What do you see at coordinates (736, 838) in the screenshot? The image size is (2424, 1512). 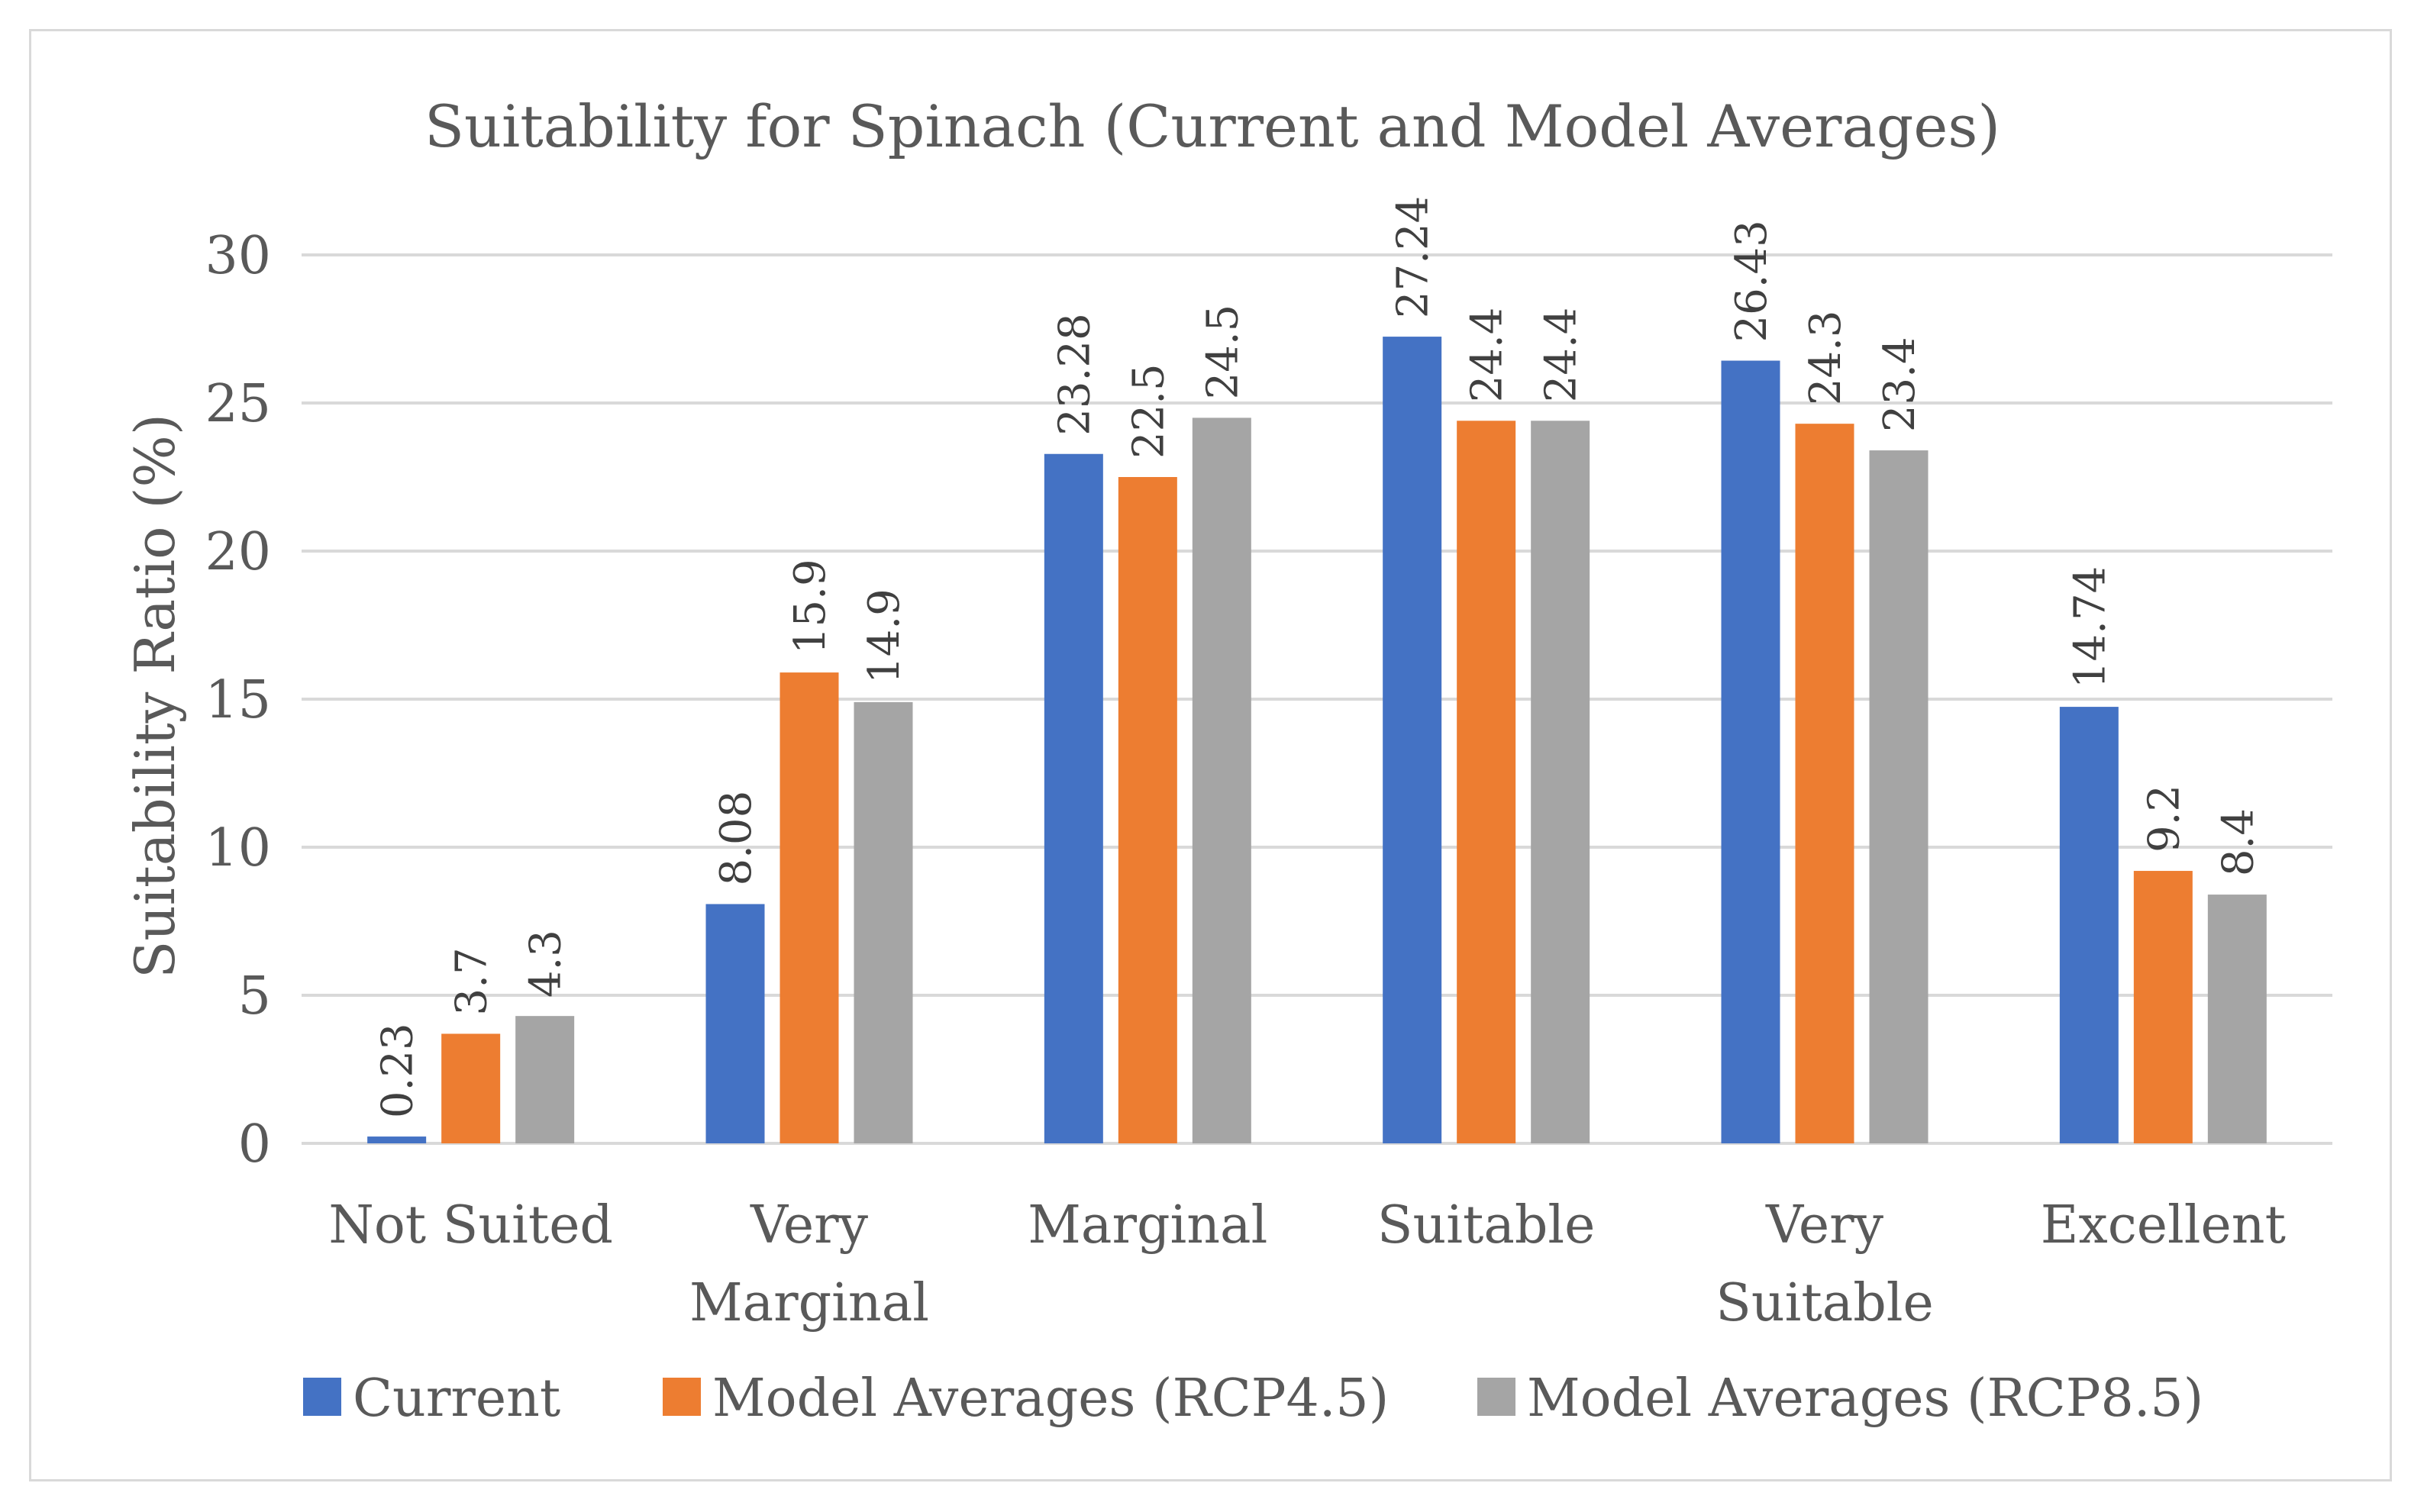 I see `data-label: 8.08` at bounding box center [736, 838].